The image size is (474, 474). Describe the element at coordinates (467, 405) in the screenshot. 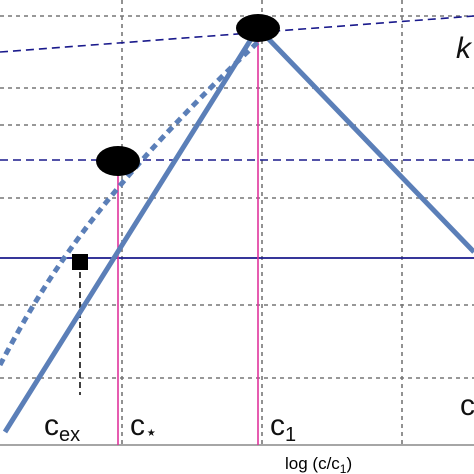

I see `c-right-label: c` at that location.